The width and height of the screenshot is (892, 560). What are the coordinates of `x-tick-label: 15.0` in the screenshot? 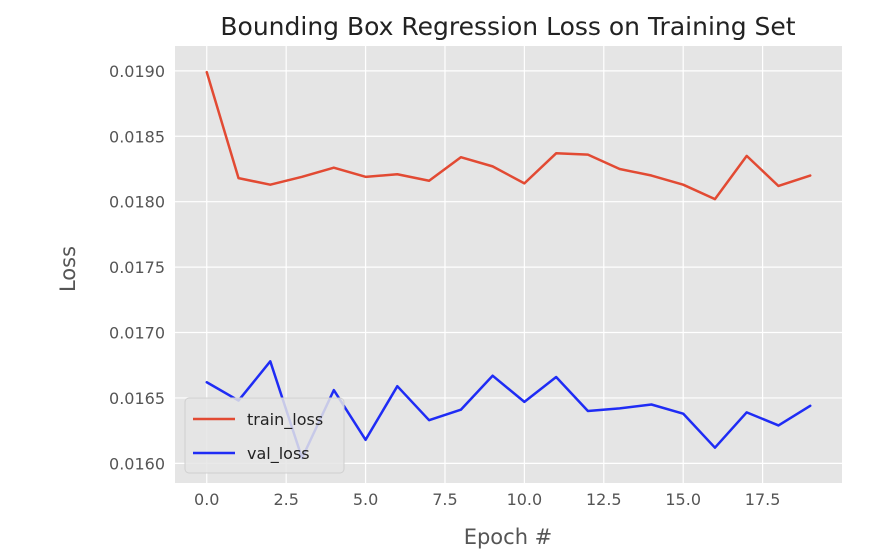 It's located at (683, 499).